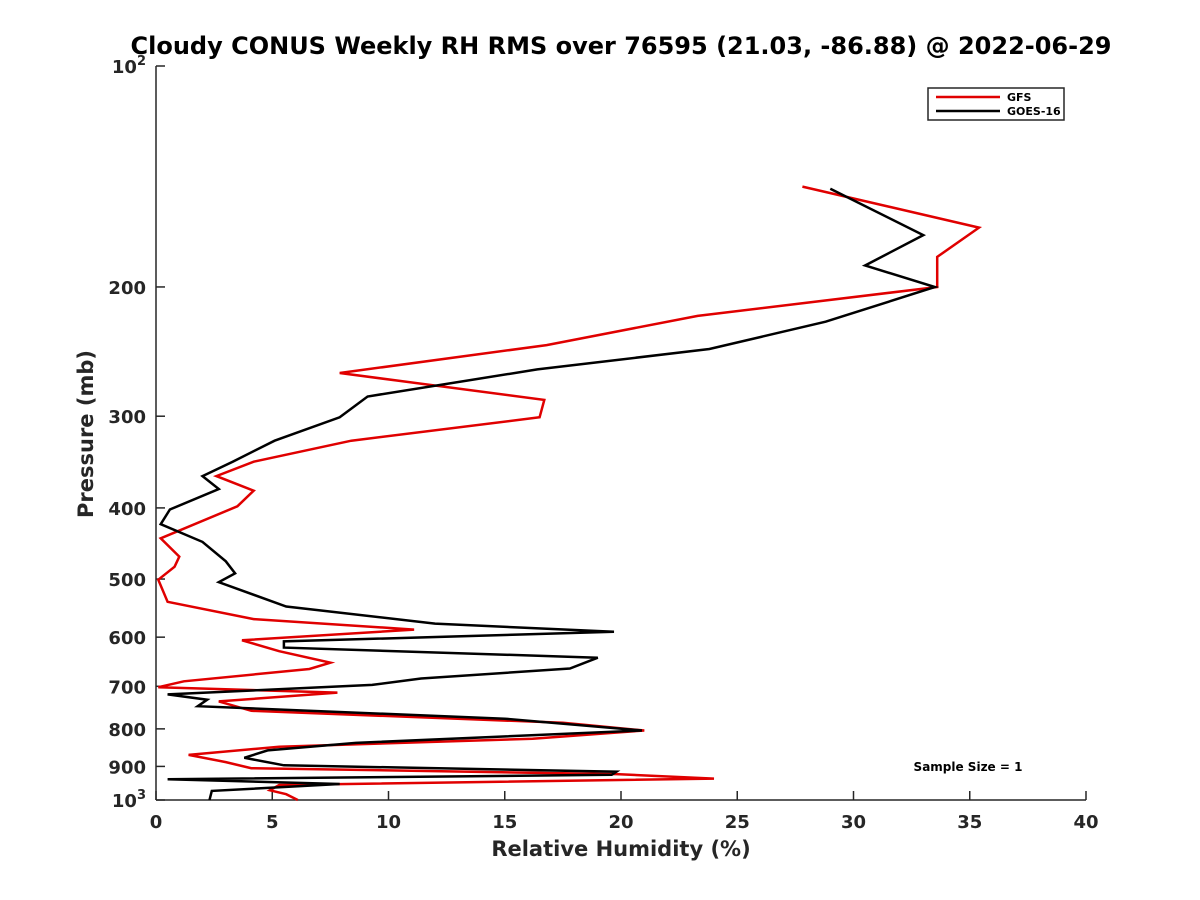 This screenshot has height=900, width=1200. Describe the element at coordinates (1019, 97) in the screenshot. I see `legend-entry: GFS` at that location.